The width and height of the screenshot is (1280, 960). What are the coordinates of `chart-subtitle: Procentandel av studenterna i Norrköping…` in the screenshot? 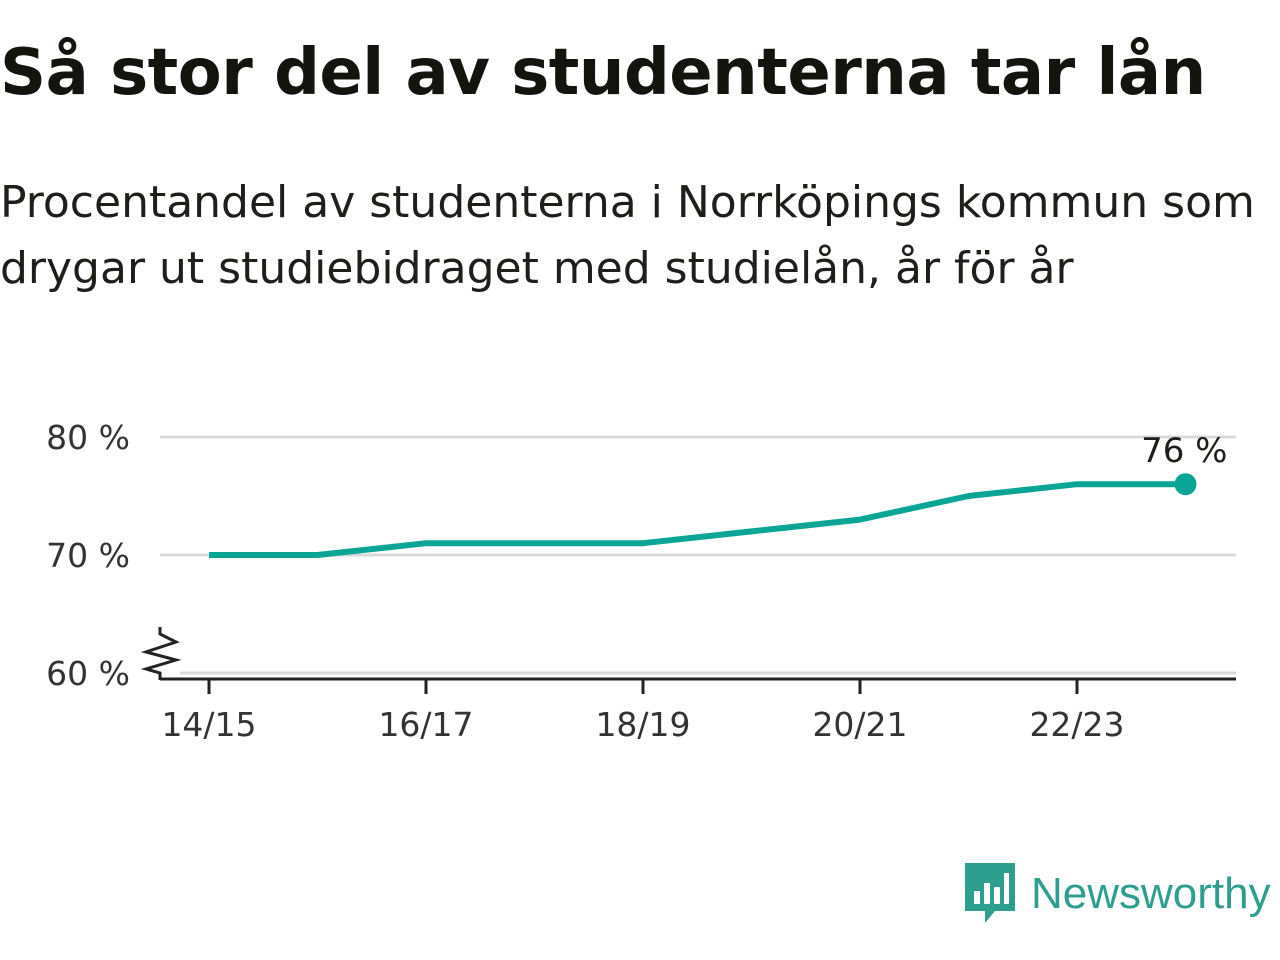 It's located at (627, 235).